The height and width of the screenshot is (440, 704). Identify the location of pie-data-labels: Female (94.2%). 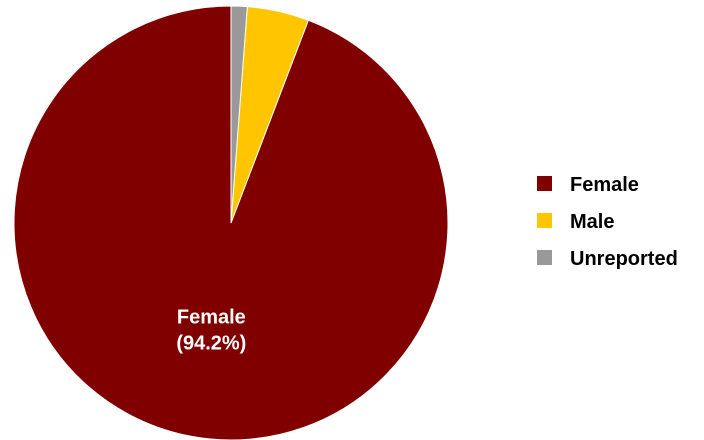
(211, 331).